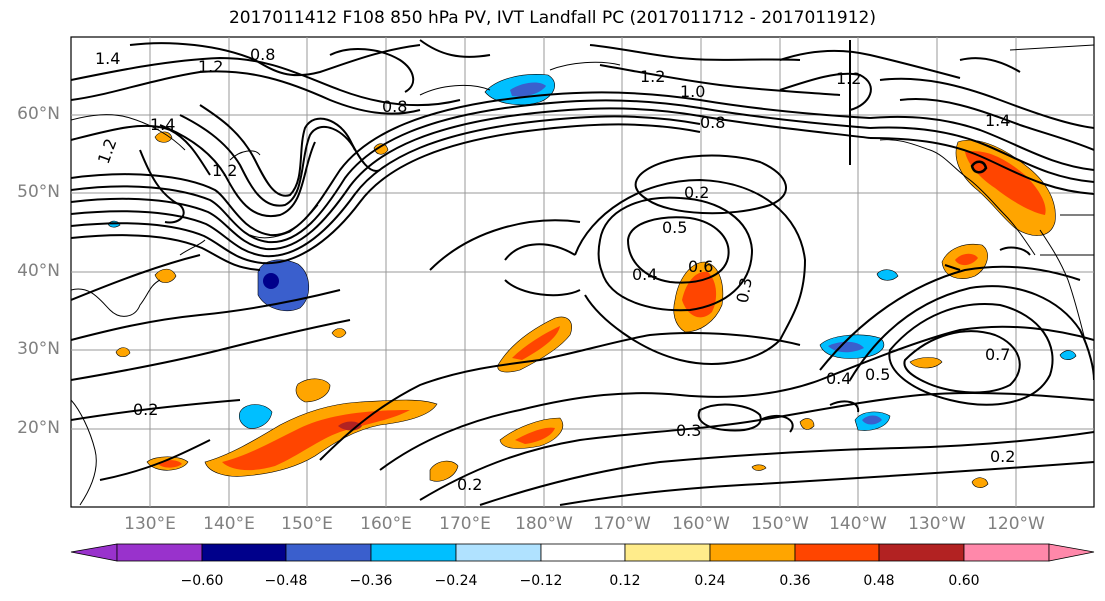 The height and width of the screenshot is (601, 1105). I want to click on shade-plume-north, so click(313, 390).